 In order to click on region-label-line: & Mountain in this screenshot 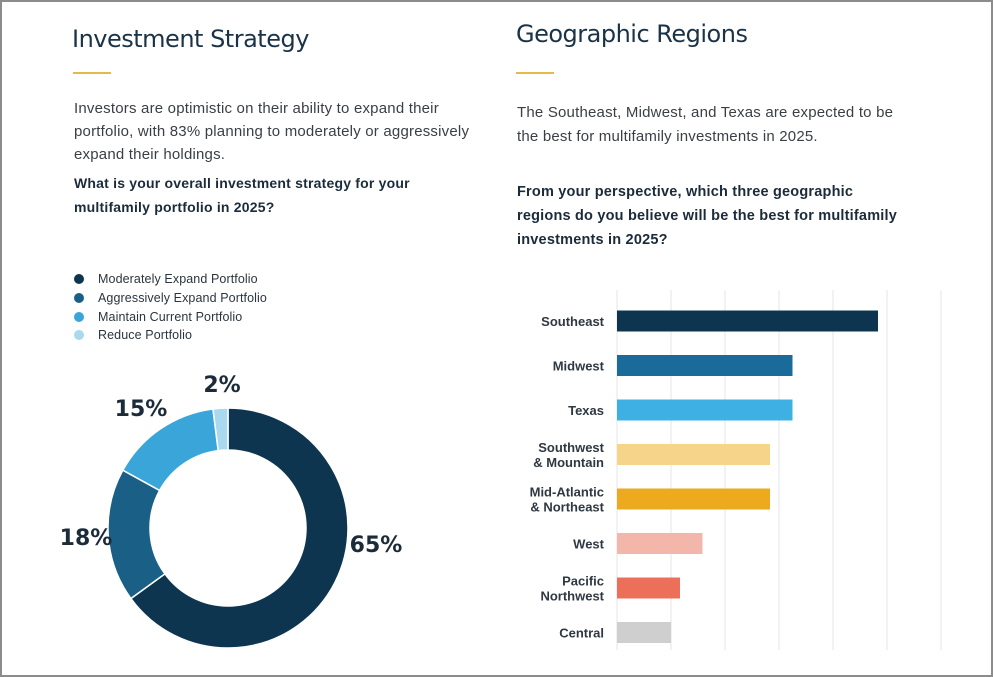, I will do `click(568, 462)`.